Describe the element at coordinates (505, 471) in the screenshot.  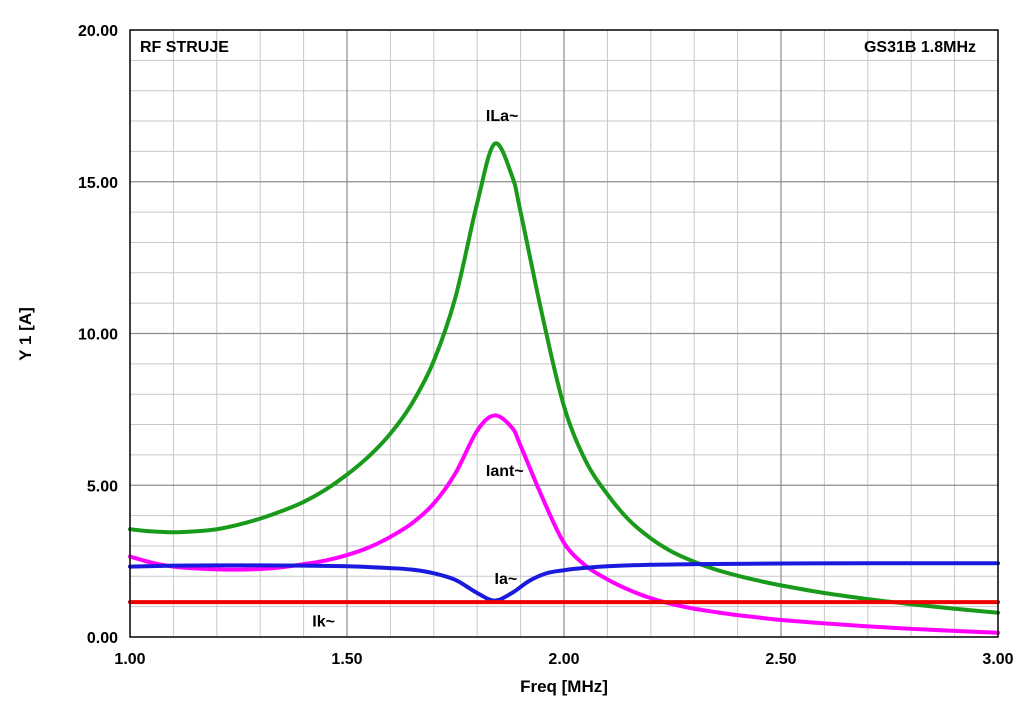
I see `series-label: Iant~` at that location.